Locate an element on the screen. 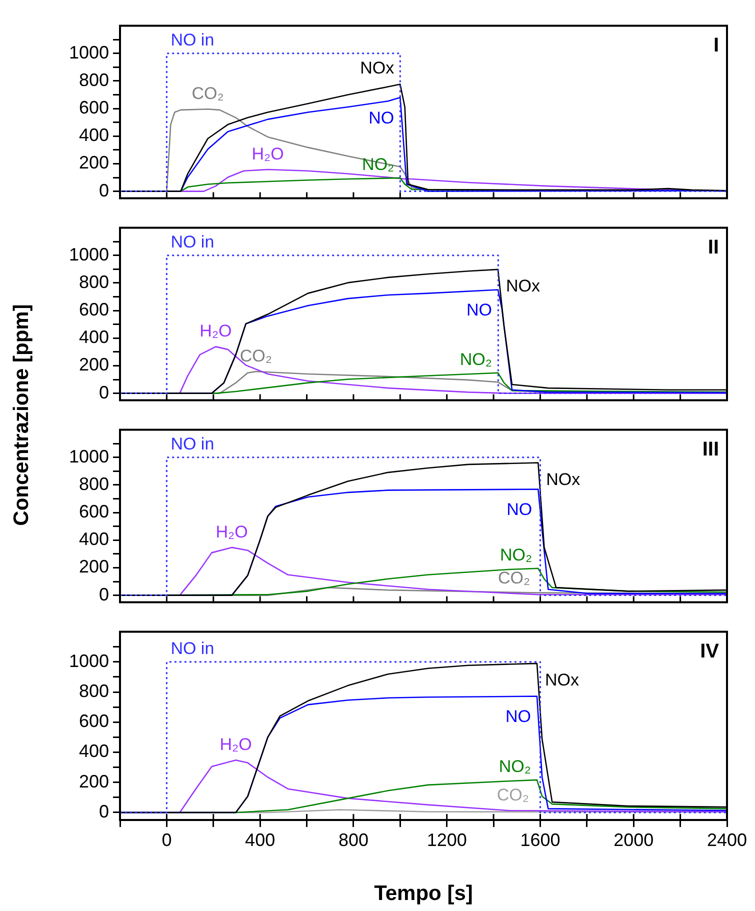 This screenshot has height=911, width=755. x-tick-label: 2400 is located at coordinates (727, 840).